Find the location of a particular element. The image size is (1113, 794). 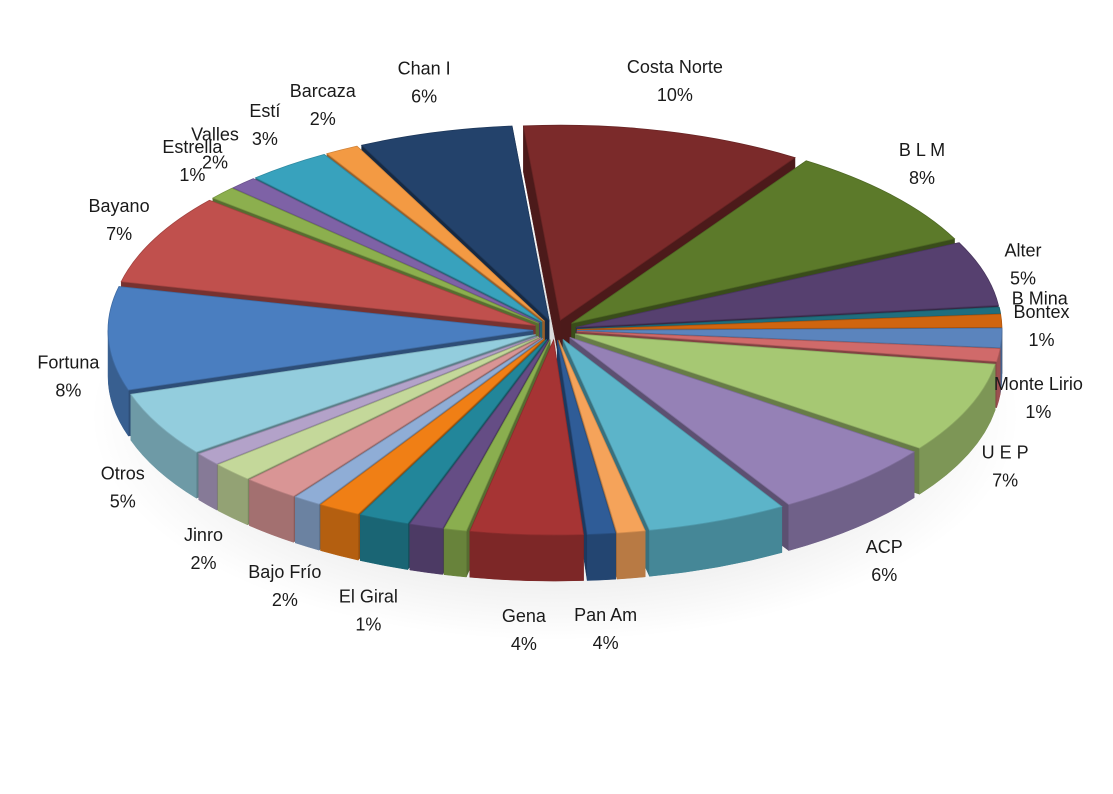

slice-label: Estí 3% is located at coordinates (264, 125).